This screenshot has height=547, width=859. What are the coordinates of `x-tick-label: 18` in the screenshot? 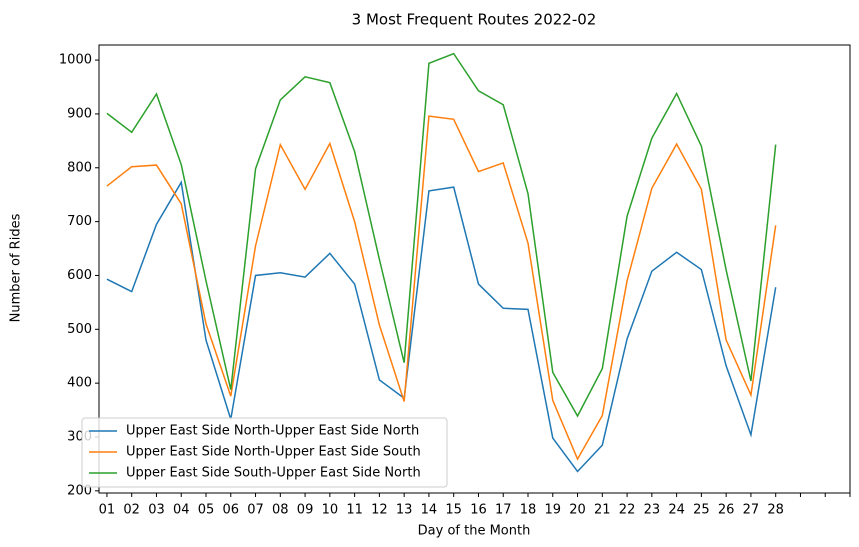 It's located at (528, 510).